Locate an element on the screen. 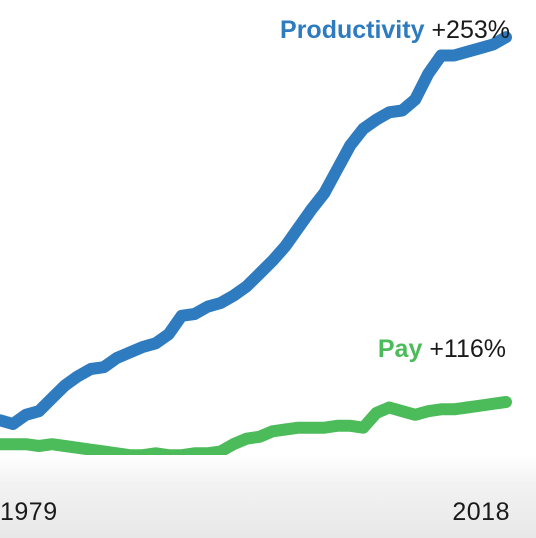  pay-series-line is located at coordinates (256, 429).